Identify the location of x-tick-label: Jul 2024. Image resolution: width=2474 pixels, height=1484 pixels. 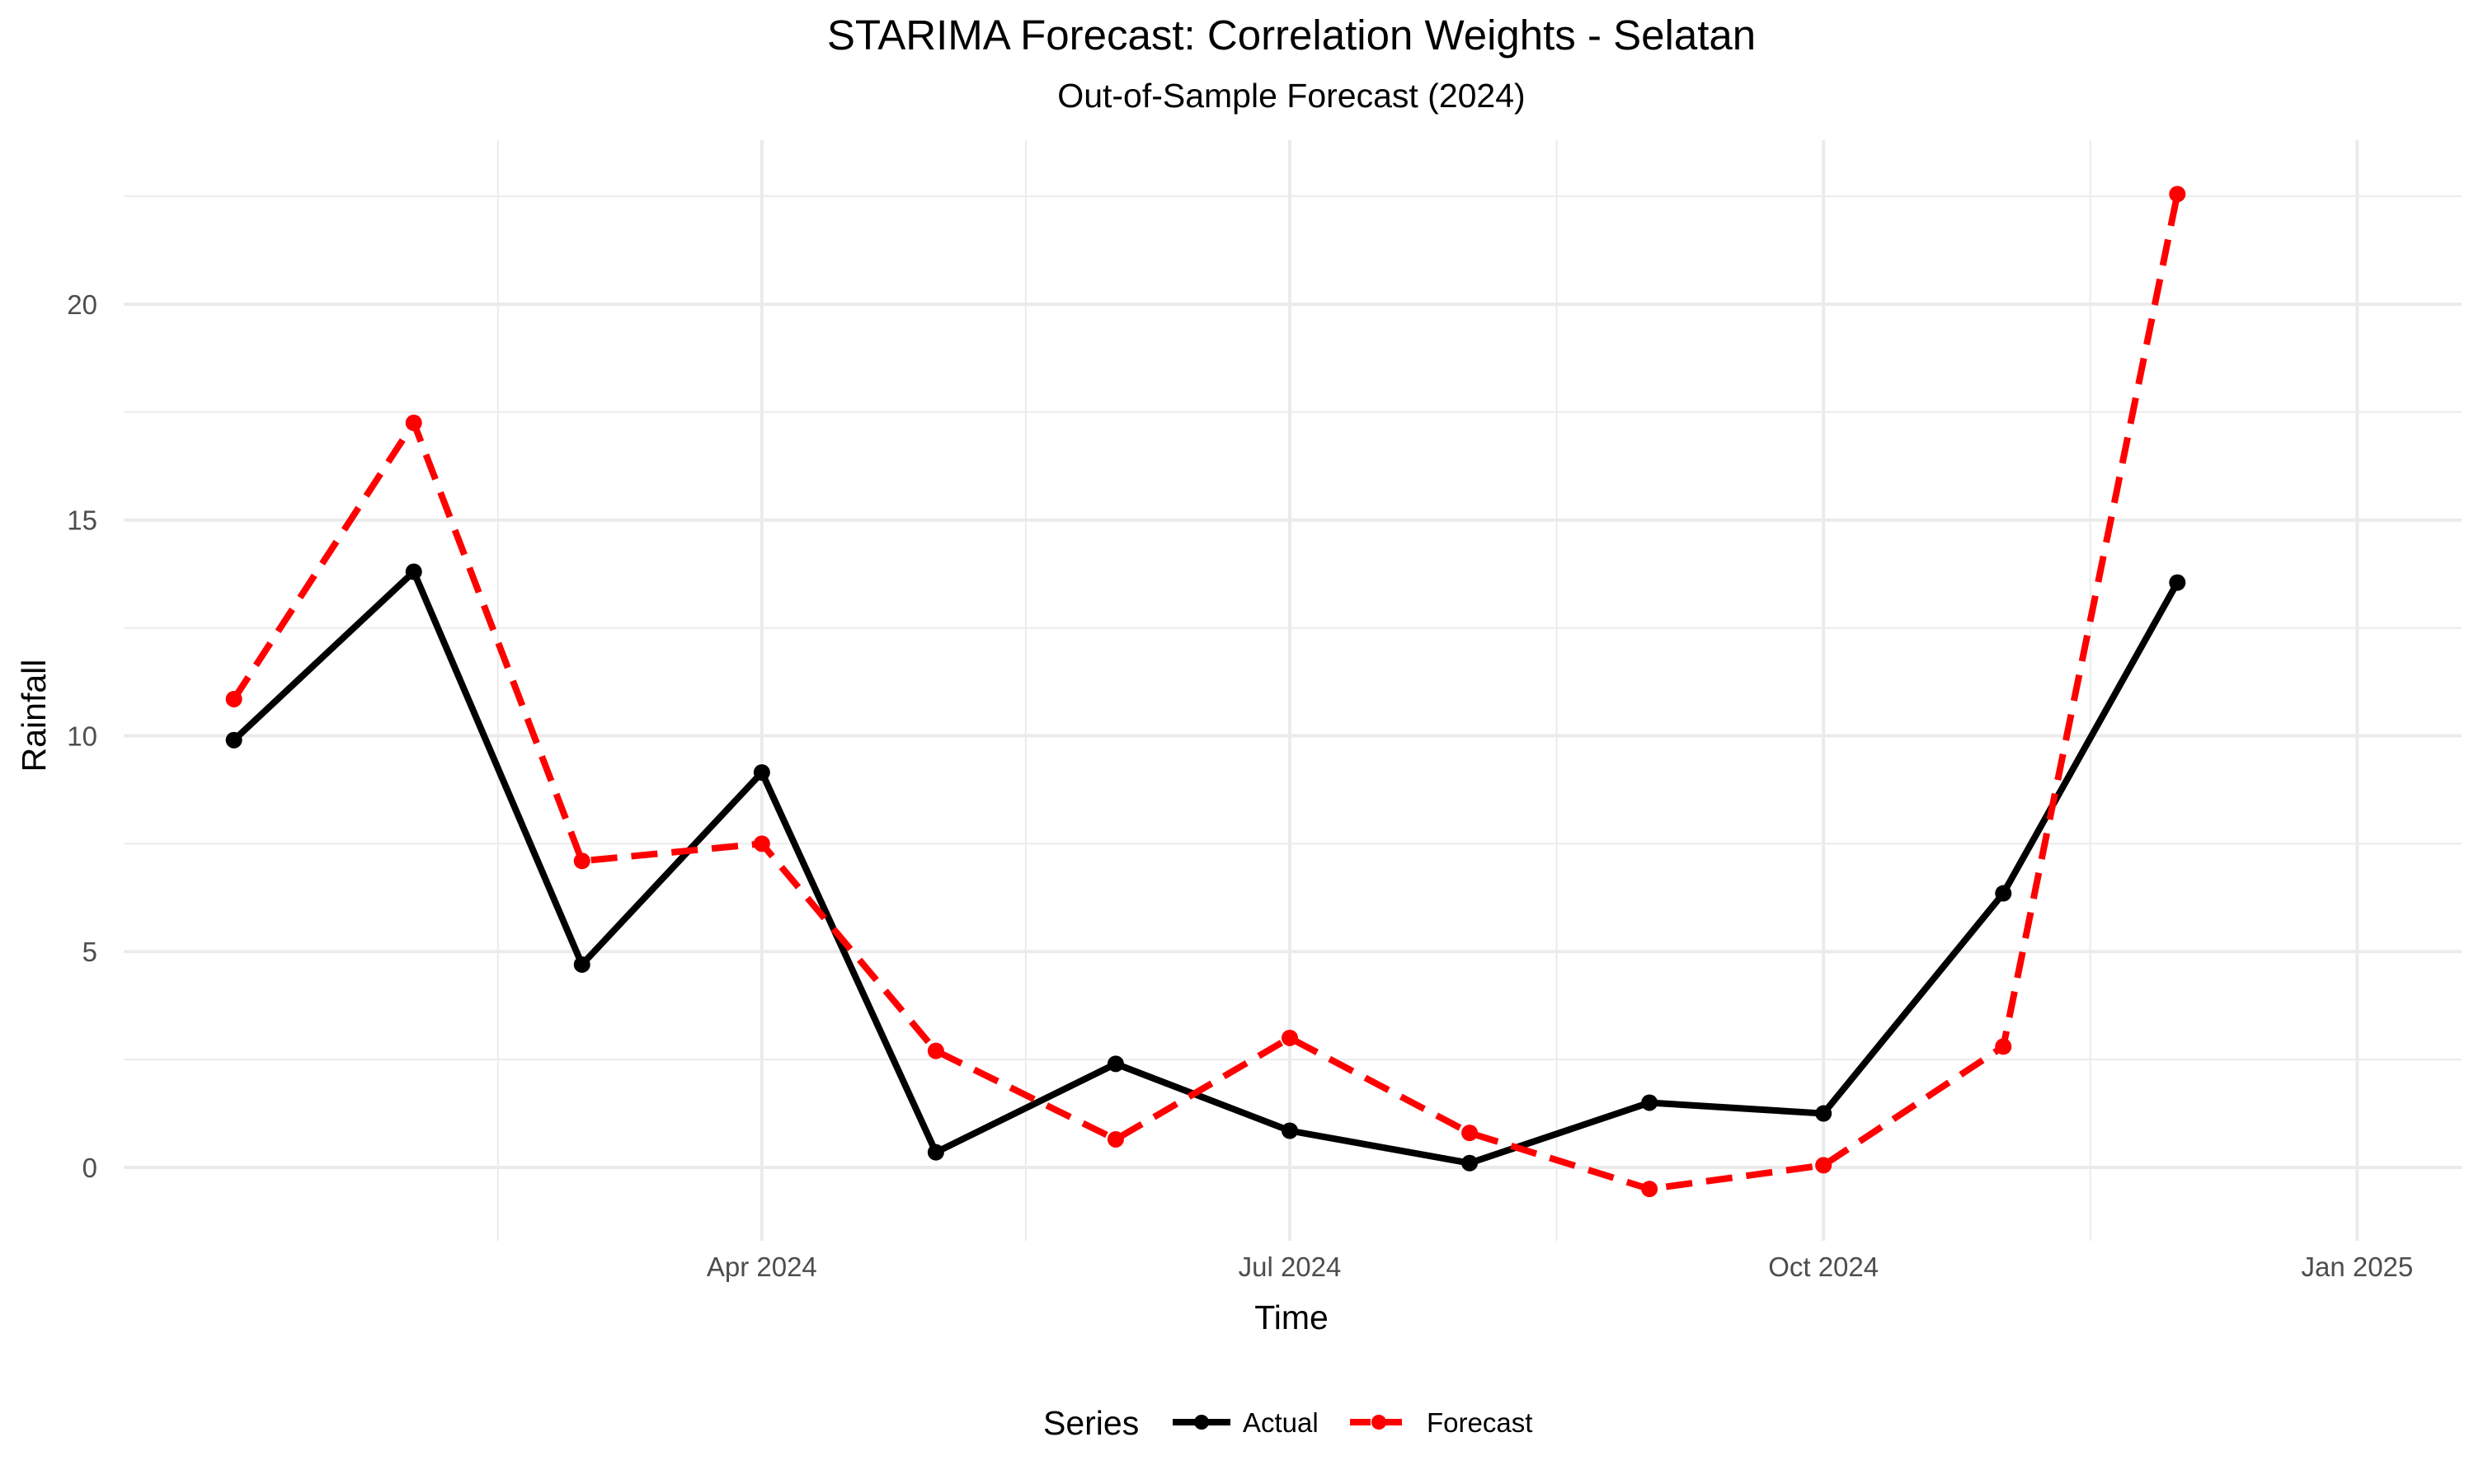
(1290, 1267).